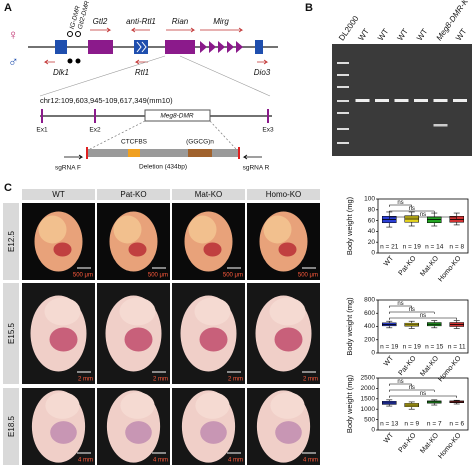  What do you see at coordinates (200, 153) in the screenshot?
I see `repeat-site` at bounding box center [200, 153].